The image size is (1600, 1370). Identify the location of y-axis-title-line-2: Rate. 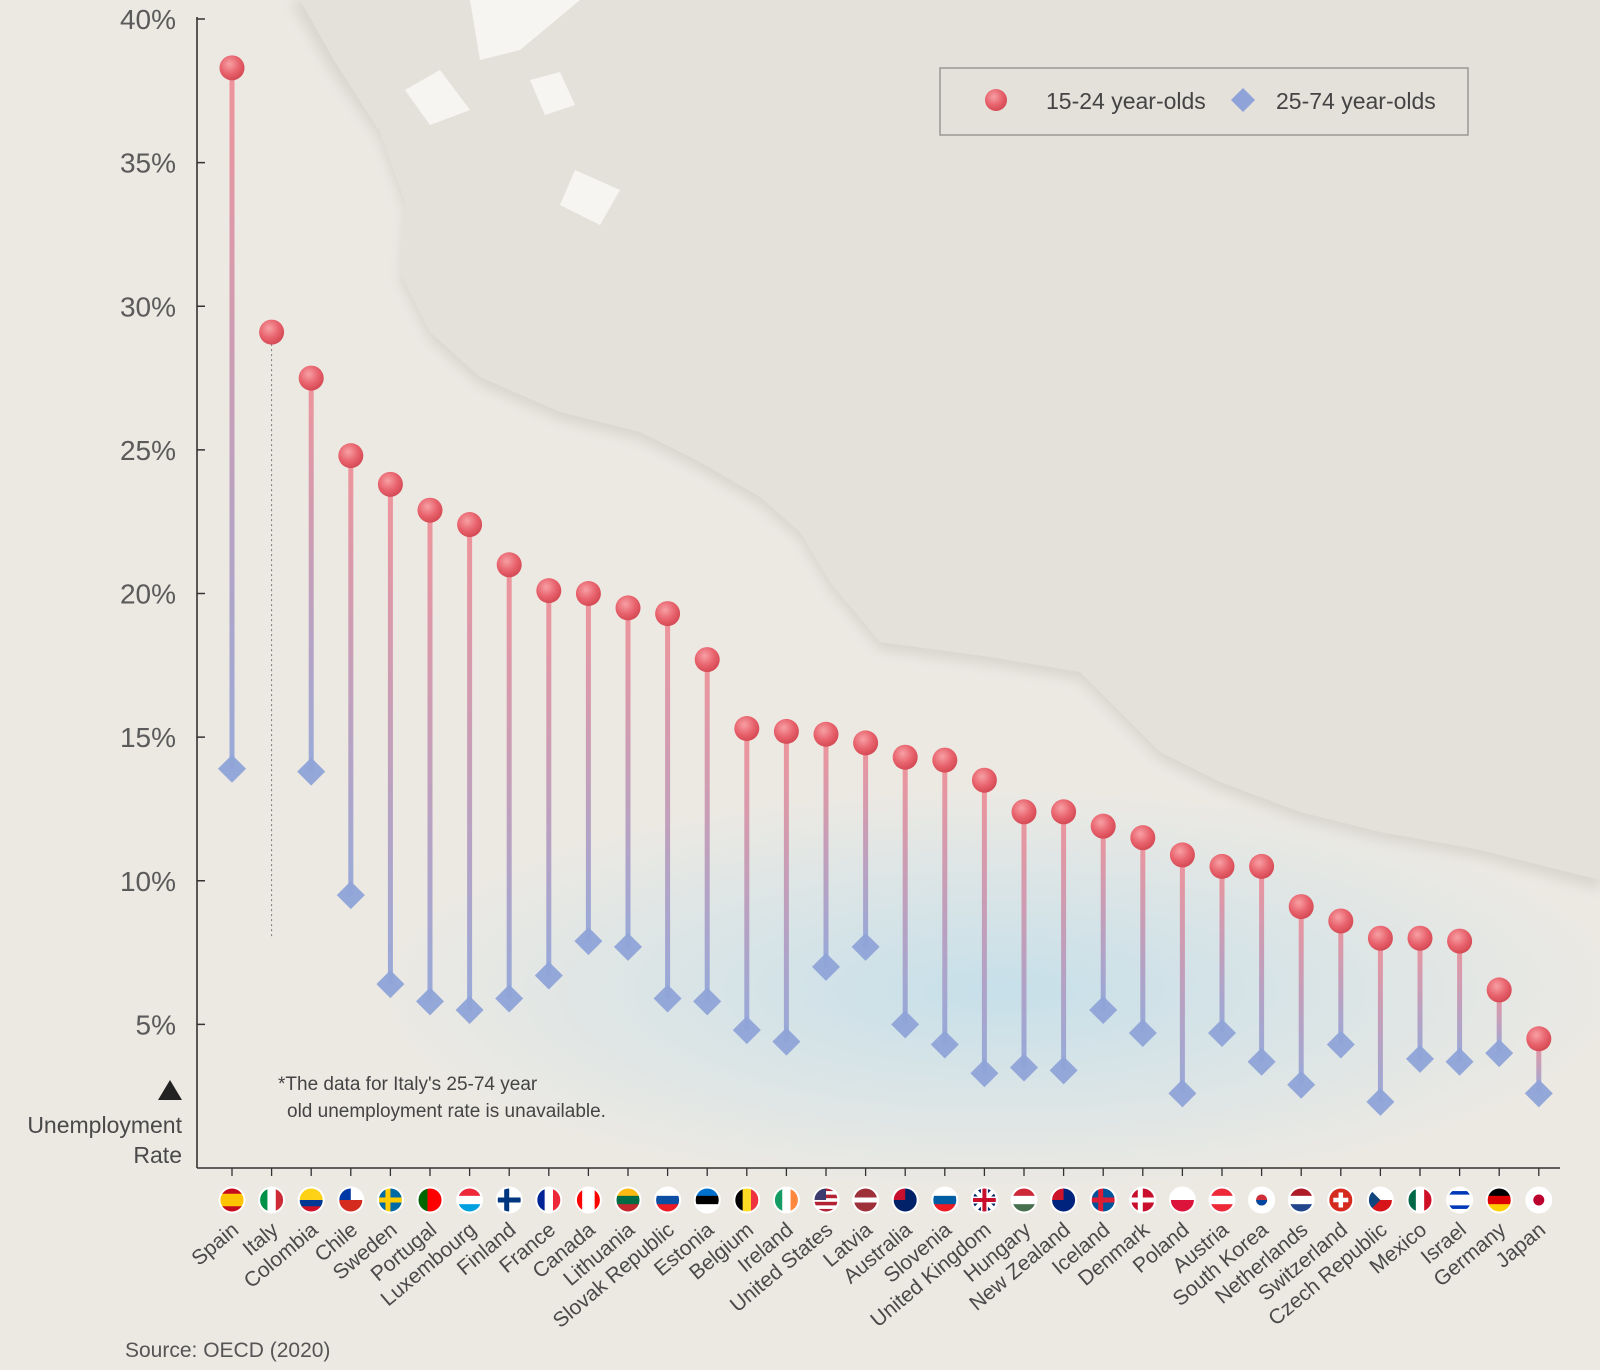
(157, 1155).